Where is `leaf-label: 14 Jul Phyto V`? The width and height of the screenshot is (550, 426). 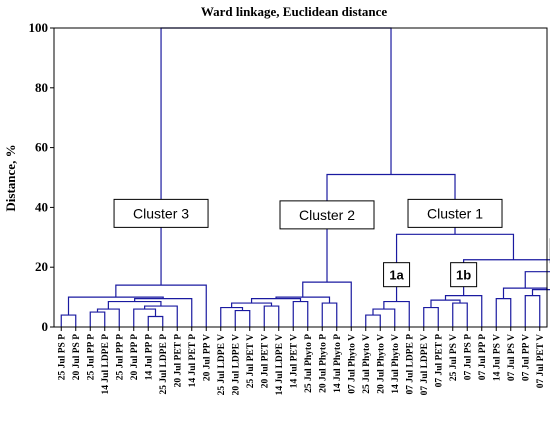 leaf-label: 14 Jul Phyto V is located at coordinates (396, 364).